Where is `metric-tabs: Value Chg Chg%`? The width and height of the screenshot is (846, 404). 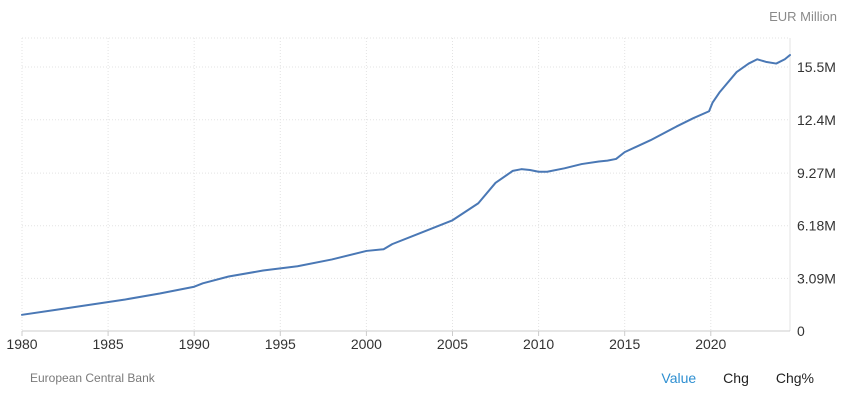 metric-tabs: Value Chg Chg% is located at coordinates (724, 378).